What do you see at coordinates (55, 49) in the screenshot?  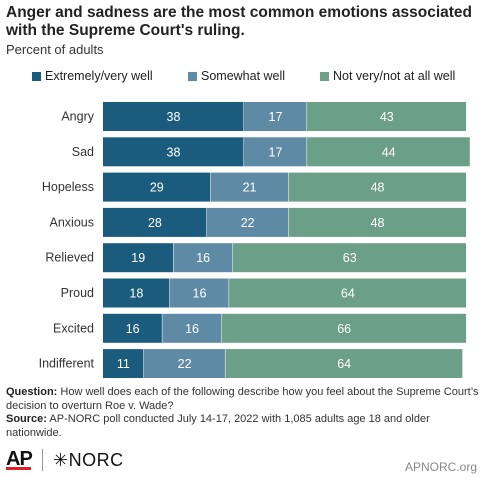 I see `chart-subtitle: Percent of adults` at bounding box center [55, 49].